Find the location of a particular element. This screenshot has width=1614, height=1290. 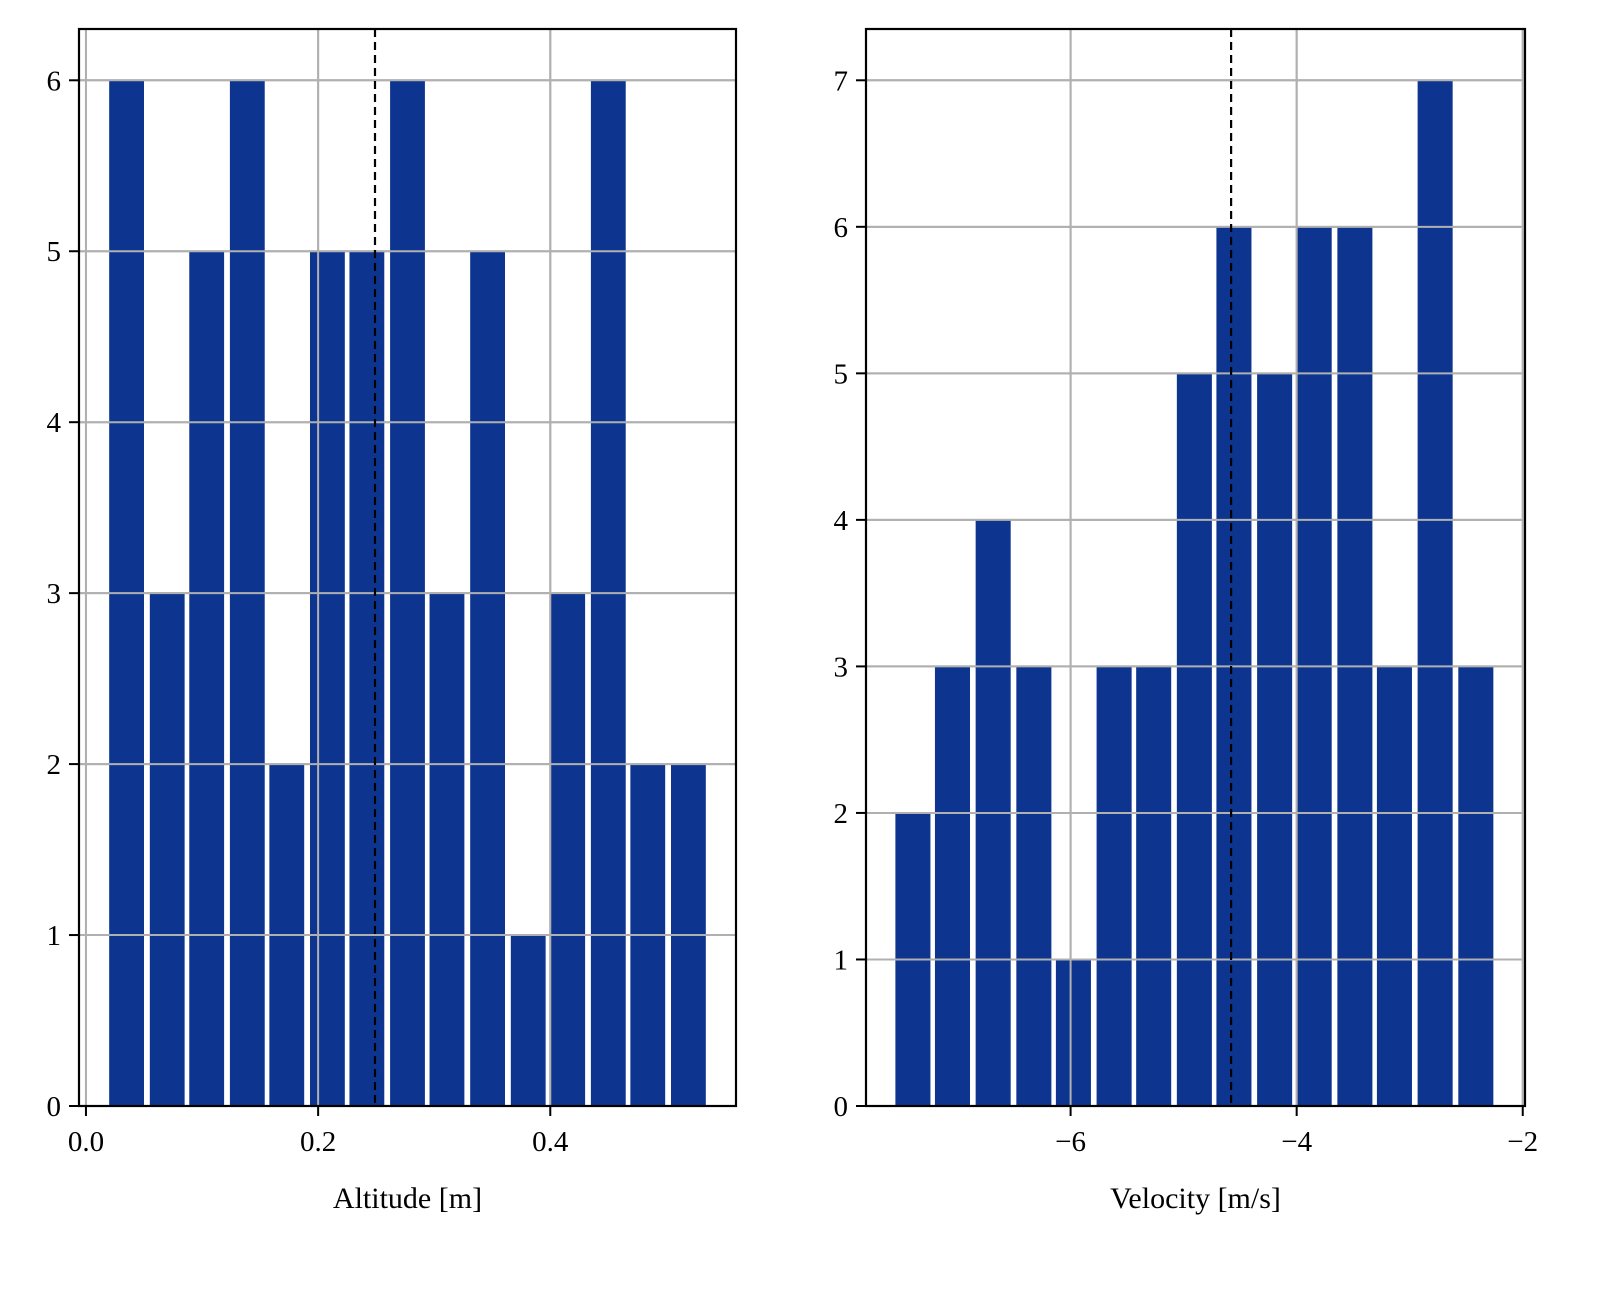

altitude-ytick-label-2: 2 is located at coordinates (54, 765).